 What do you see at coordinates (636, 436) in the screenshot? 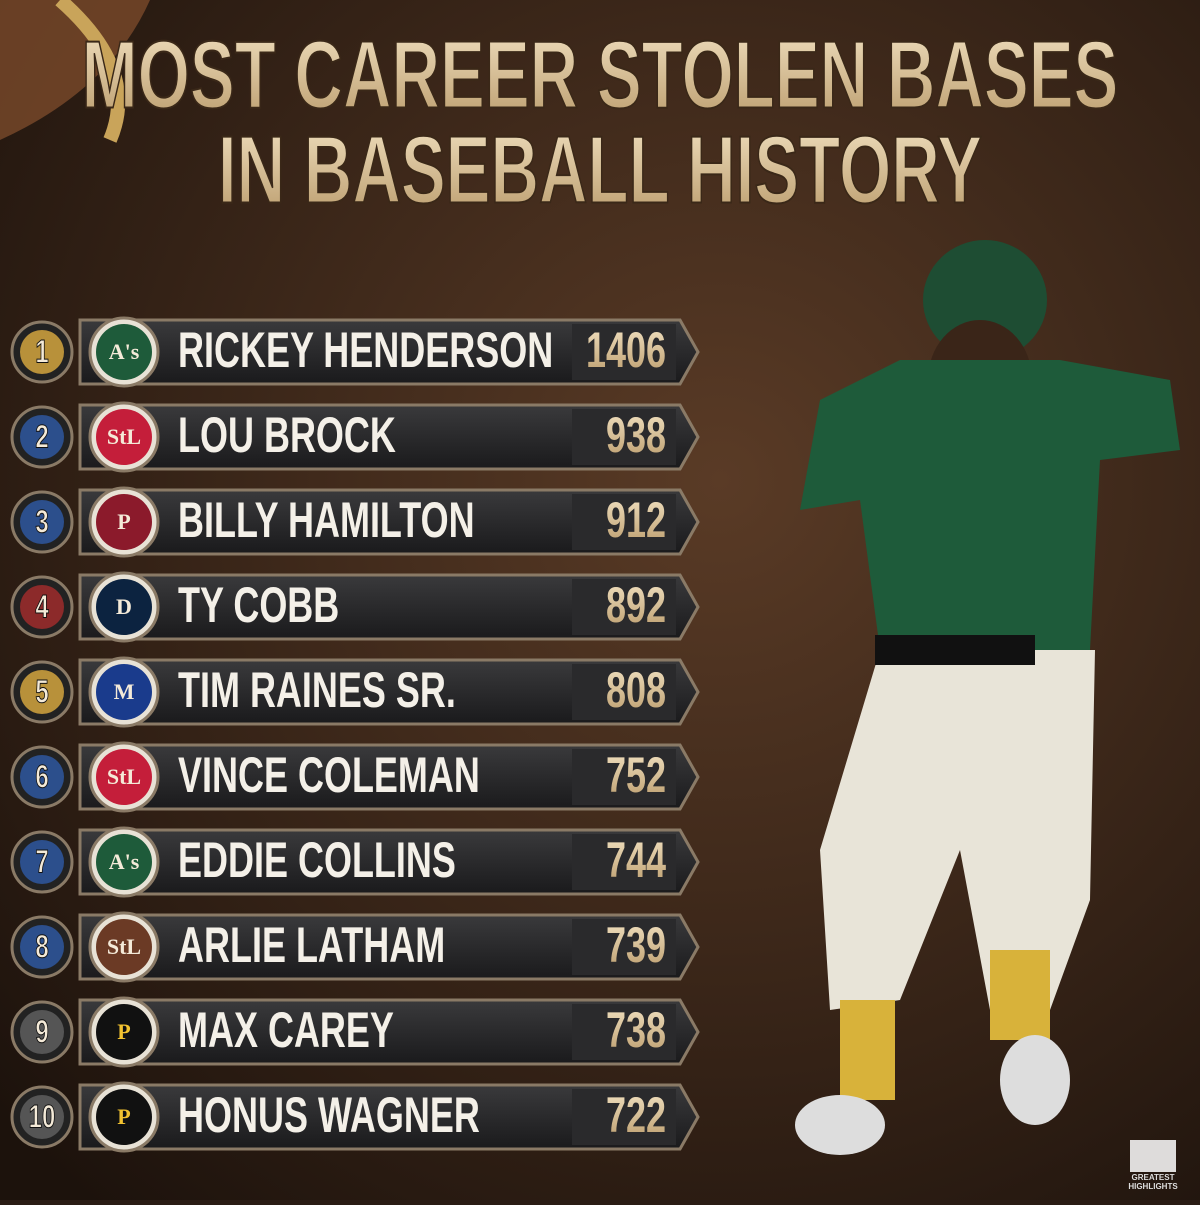
I see `stolen-bases: 938` at bounding box center [636, 436].